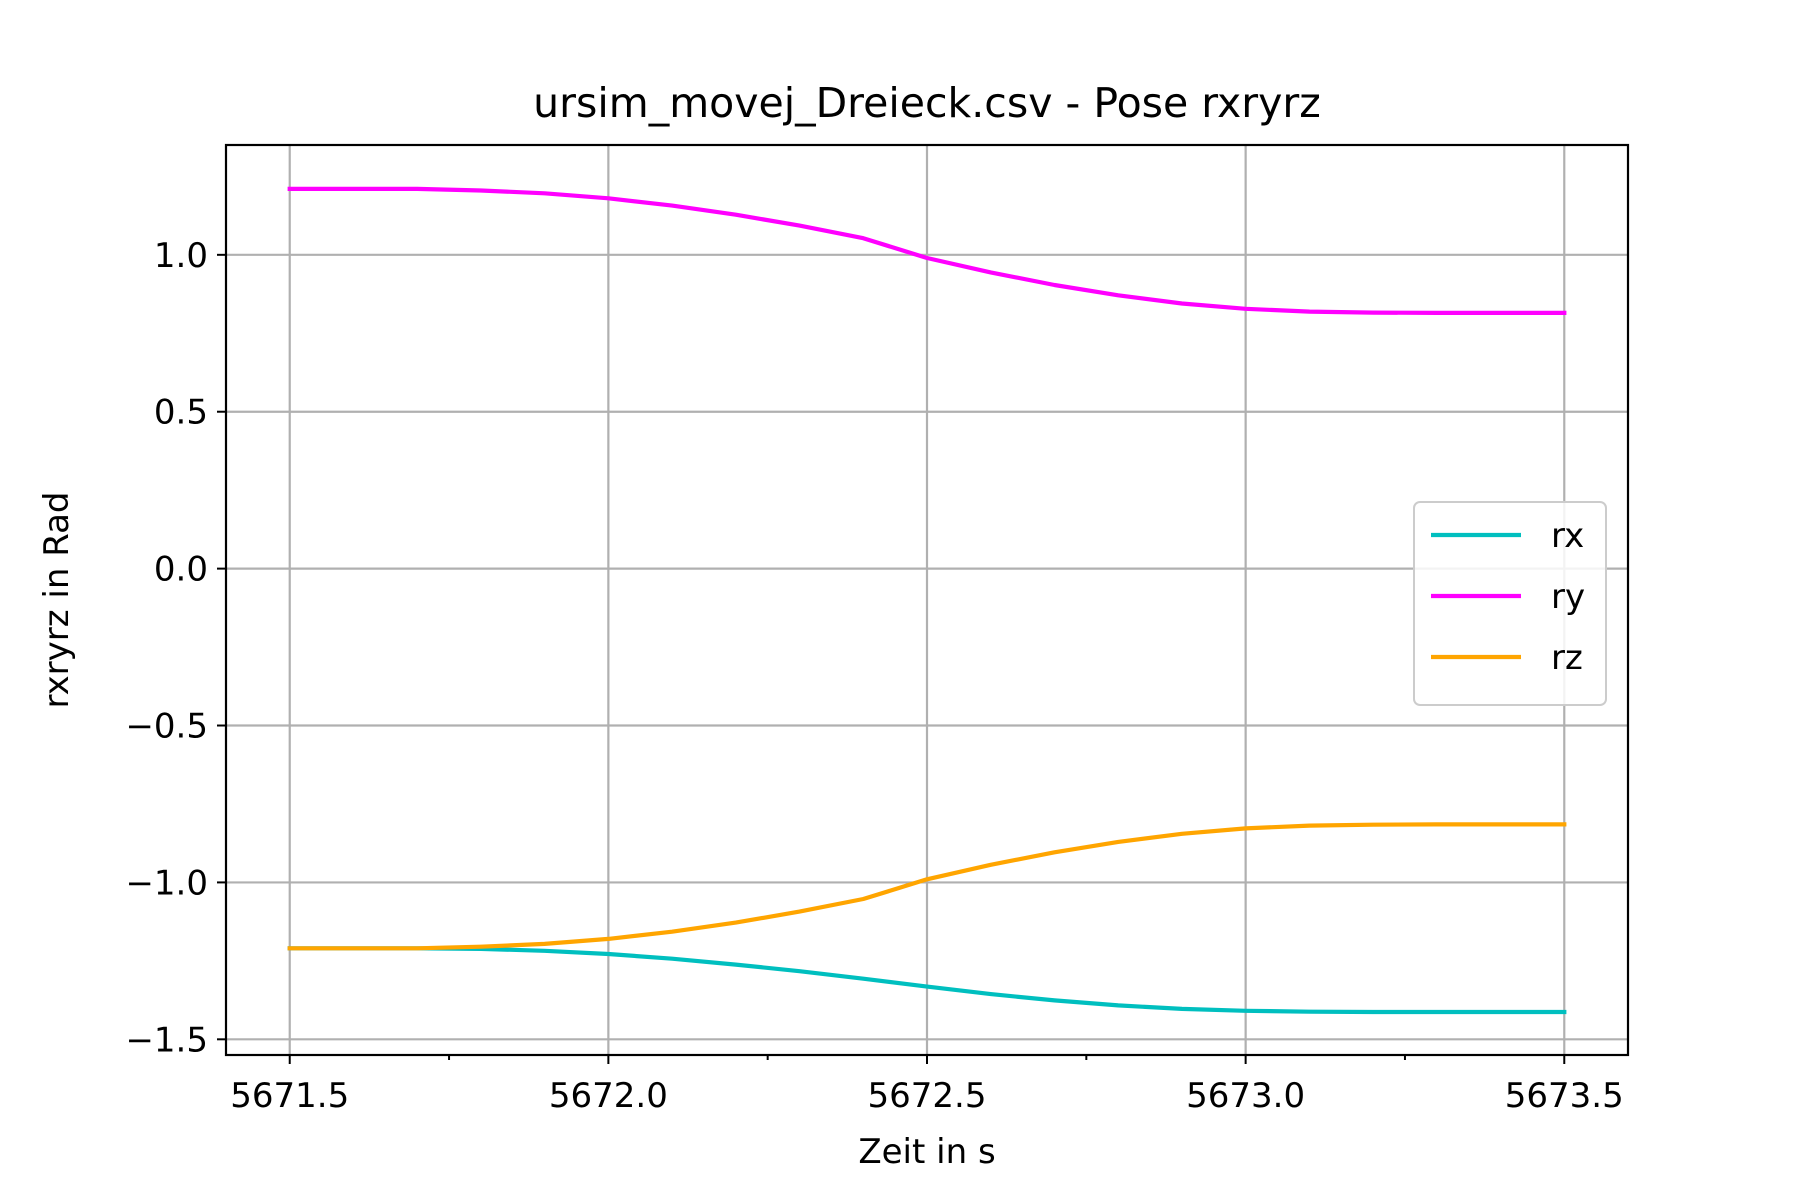 Image resolution: width=1800 pixels, height=1200 pixels. I want to click on y-tick-label: −1.0, so click(166, 883).